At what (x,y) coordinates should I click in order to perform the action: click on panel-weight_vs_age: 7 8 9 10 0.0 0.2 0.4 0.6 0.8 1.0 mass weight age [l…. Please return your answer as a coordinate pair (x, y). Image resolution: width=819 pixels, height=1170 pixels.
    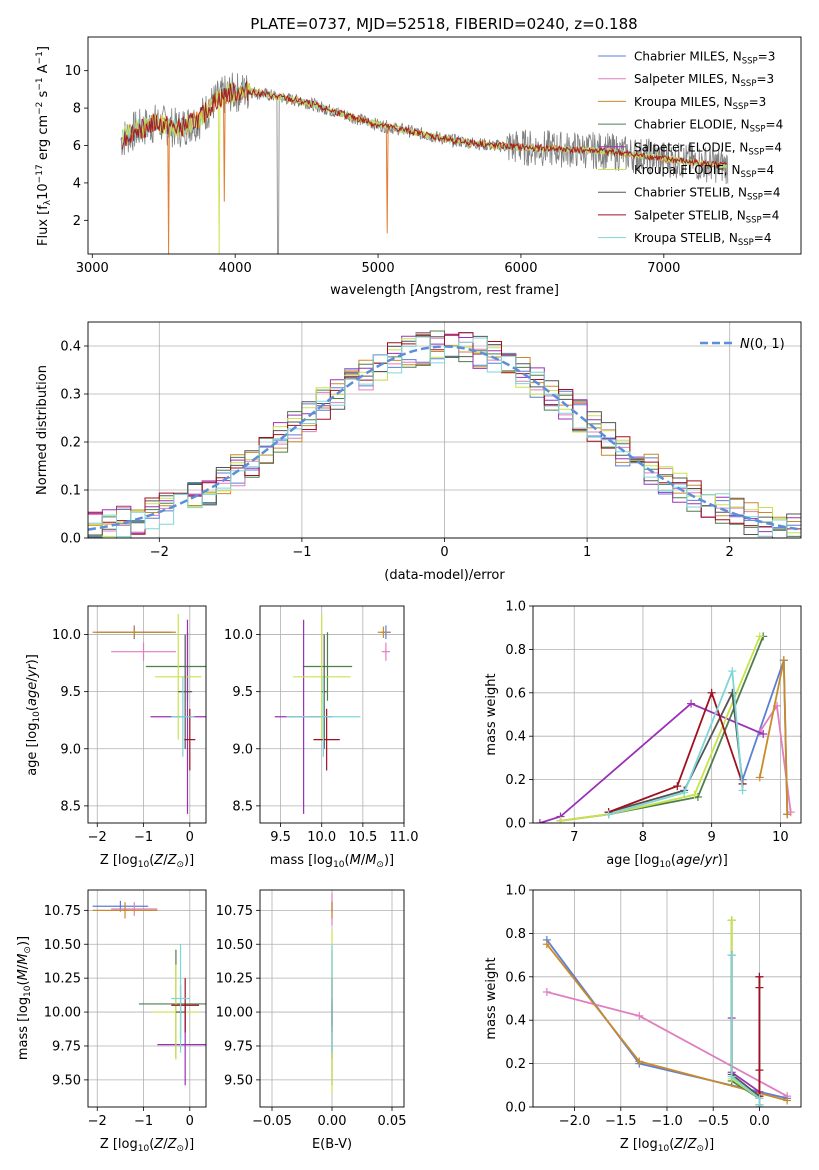
    Looking at the image, I should click on (643, 735).